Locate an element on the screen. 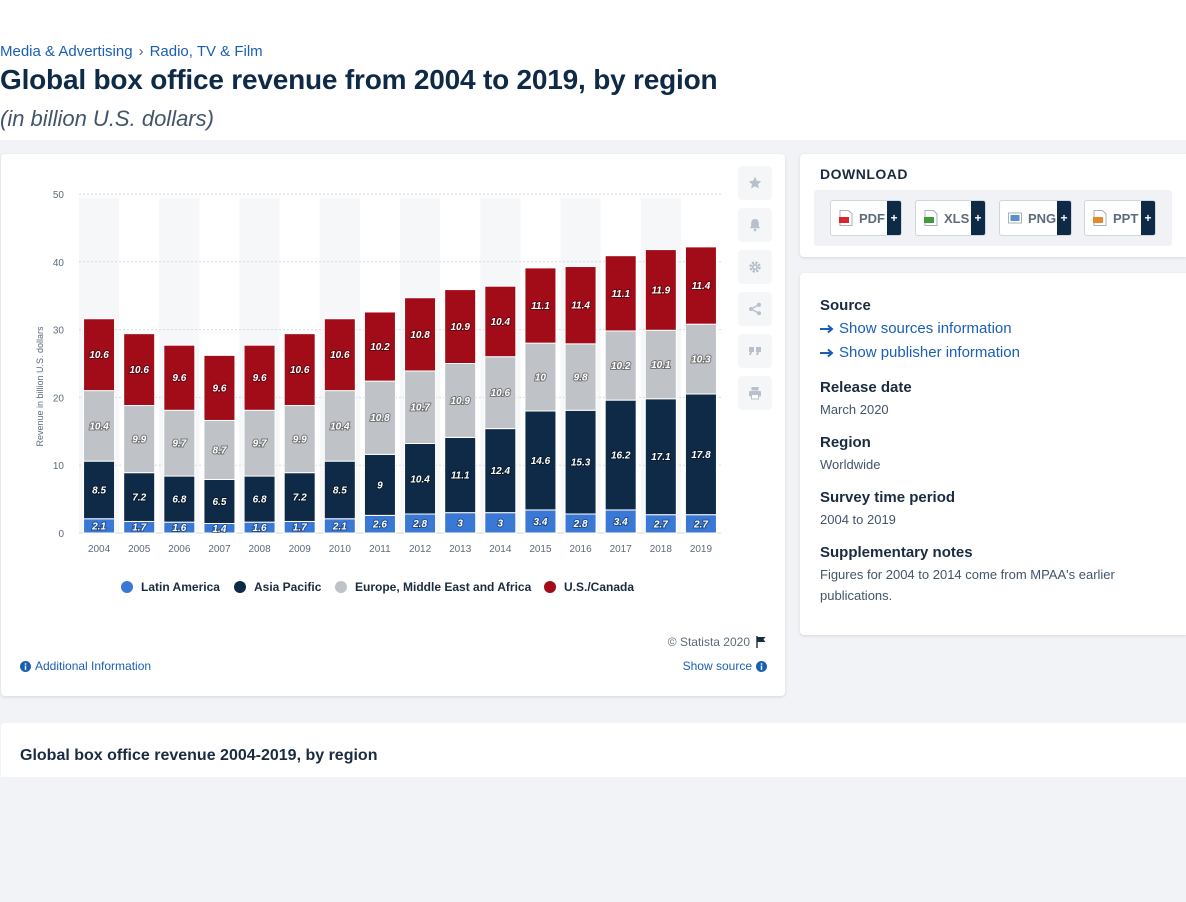 Image resolution: width=1186 pixels, height=902 pixels. data-label: 10.9 is located at coordinates (460, 401).